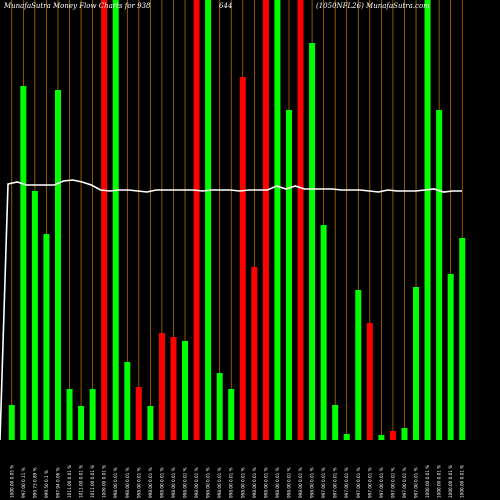 The image size is (500, 500). I want to click on title-part-1: MunafaSutra Money Flow Charts for 938, so click(77, 6).